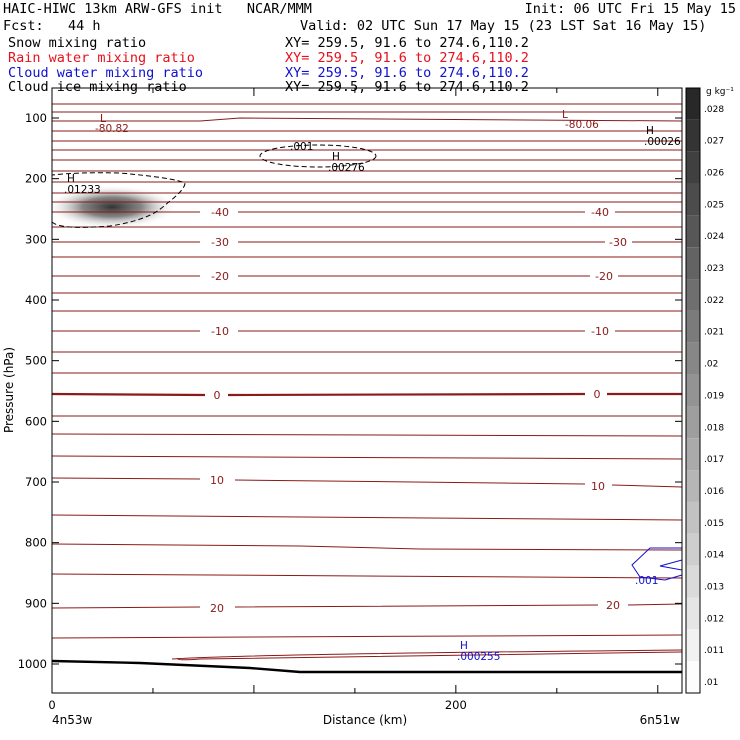 Image resolution: width=740 pixels, height=740 pixels. What do you see at coordinates (36, 118) in the screenshot?
I see `y-tick-label: 100` at bounding box center [36, 118].